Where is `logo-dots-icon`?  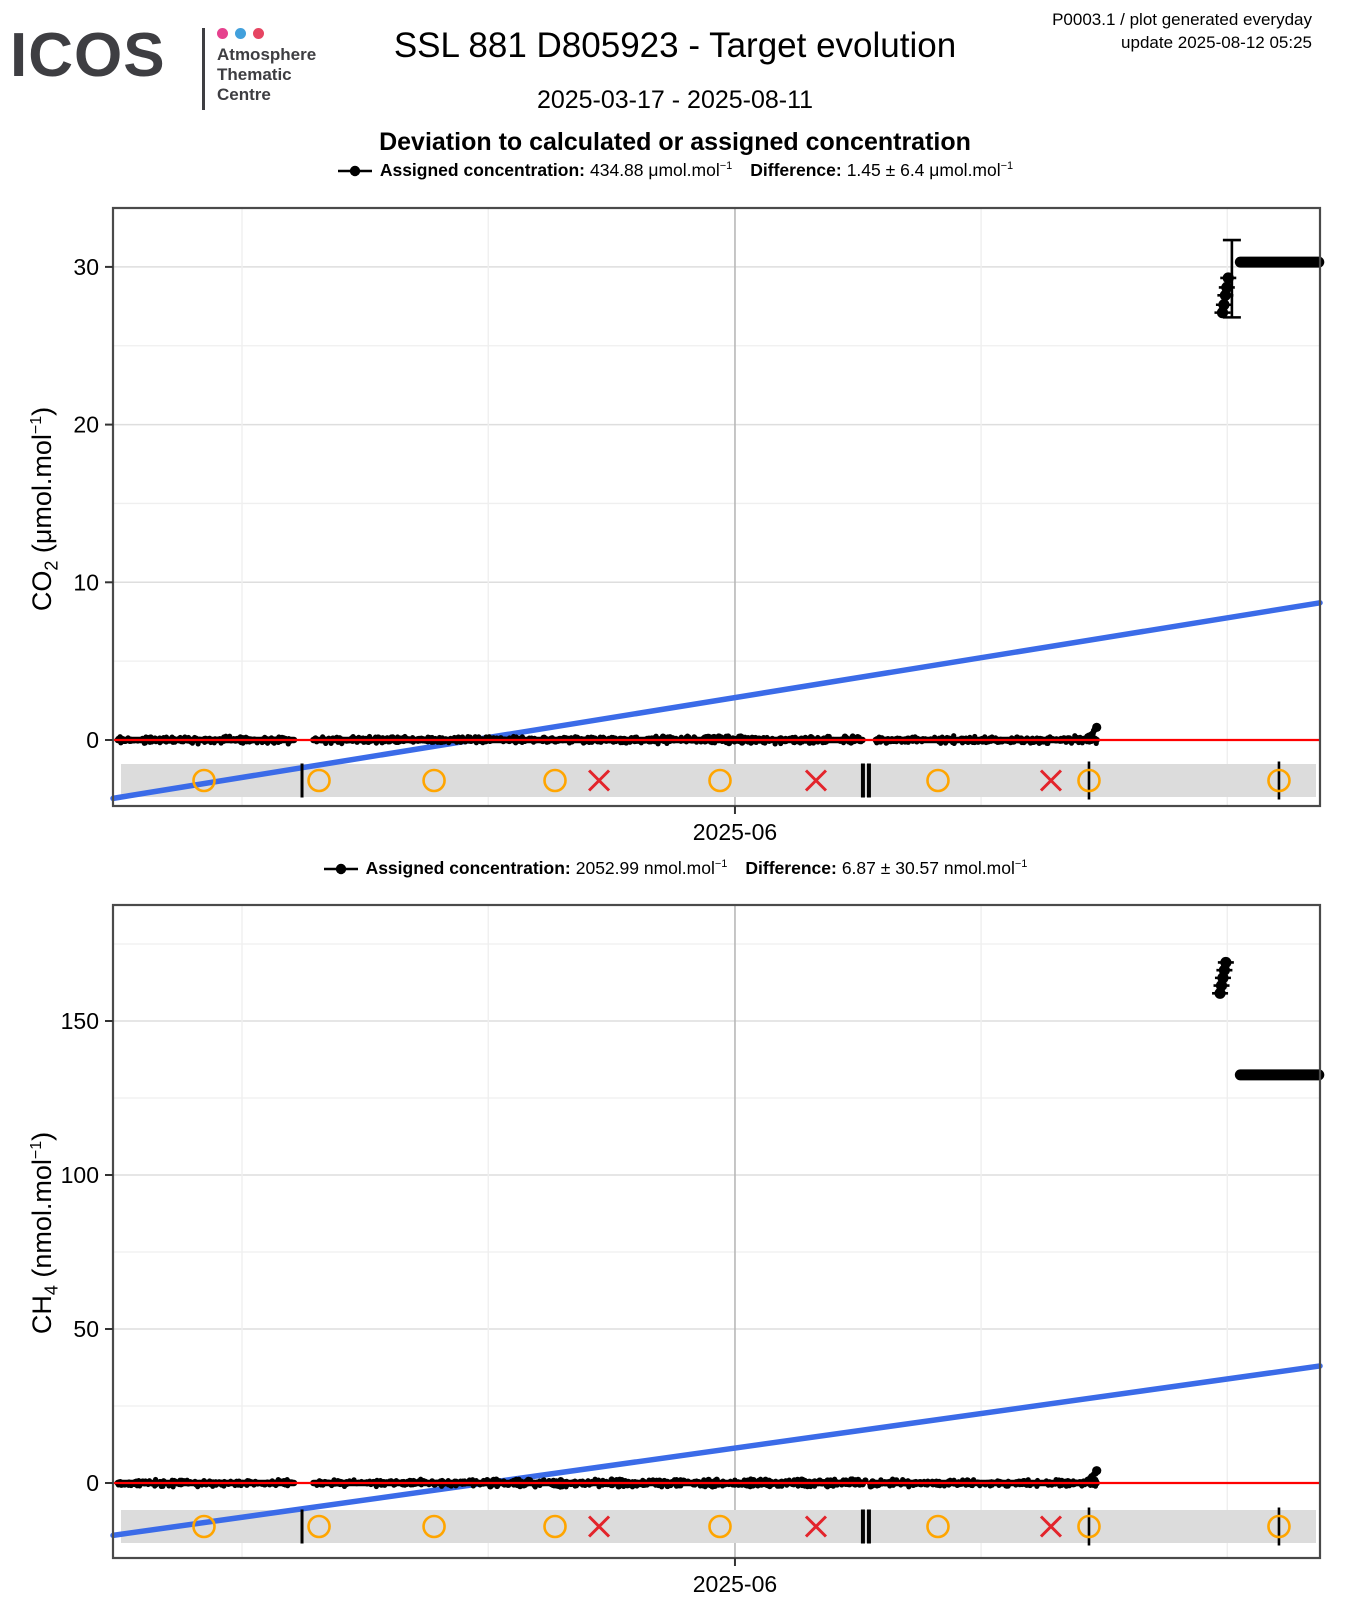
logo-dots-icon is located at coordinates (240, 33).